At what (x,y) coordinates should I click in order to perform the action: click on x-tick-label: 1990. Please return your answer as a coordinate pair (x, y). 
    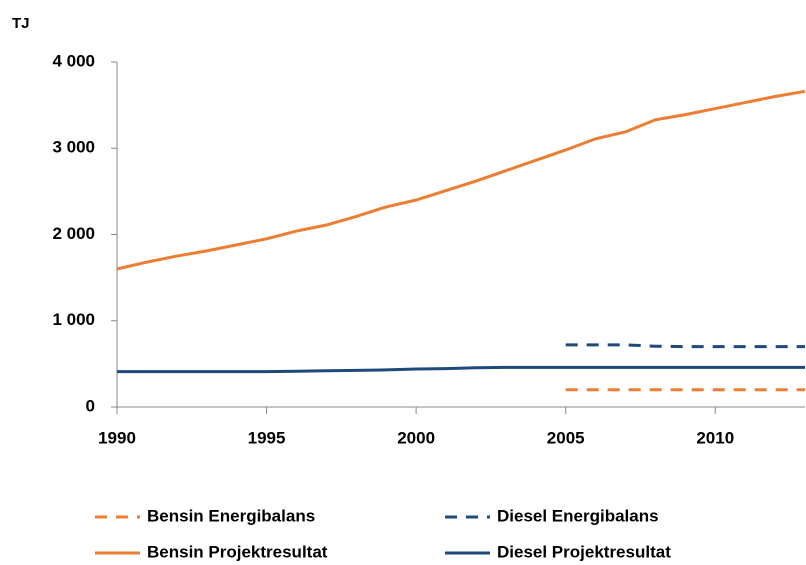
    Looking at the image, I should click on (117, 437).